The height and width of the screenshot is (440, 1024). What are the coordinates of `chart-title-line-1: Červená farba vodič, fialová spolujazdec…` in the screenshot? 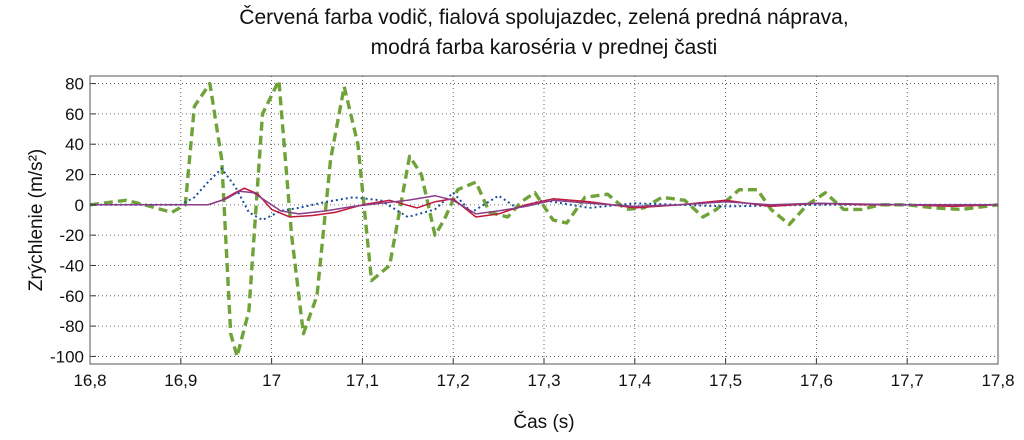 It's located at (543, 17).